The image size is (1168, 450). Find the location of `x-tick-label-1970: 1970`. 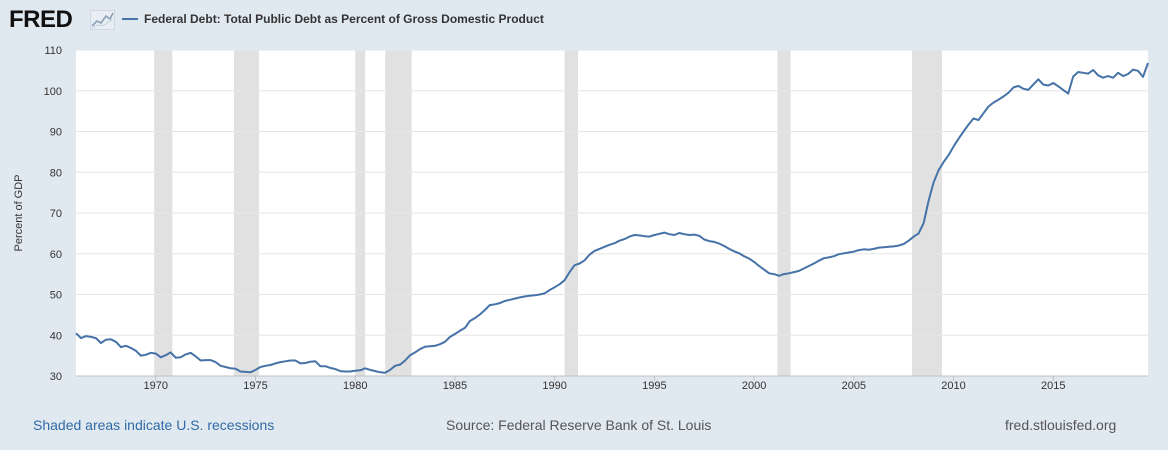

x-tick-label-1970: 1970 is located at coordinates (156, 385).